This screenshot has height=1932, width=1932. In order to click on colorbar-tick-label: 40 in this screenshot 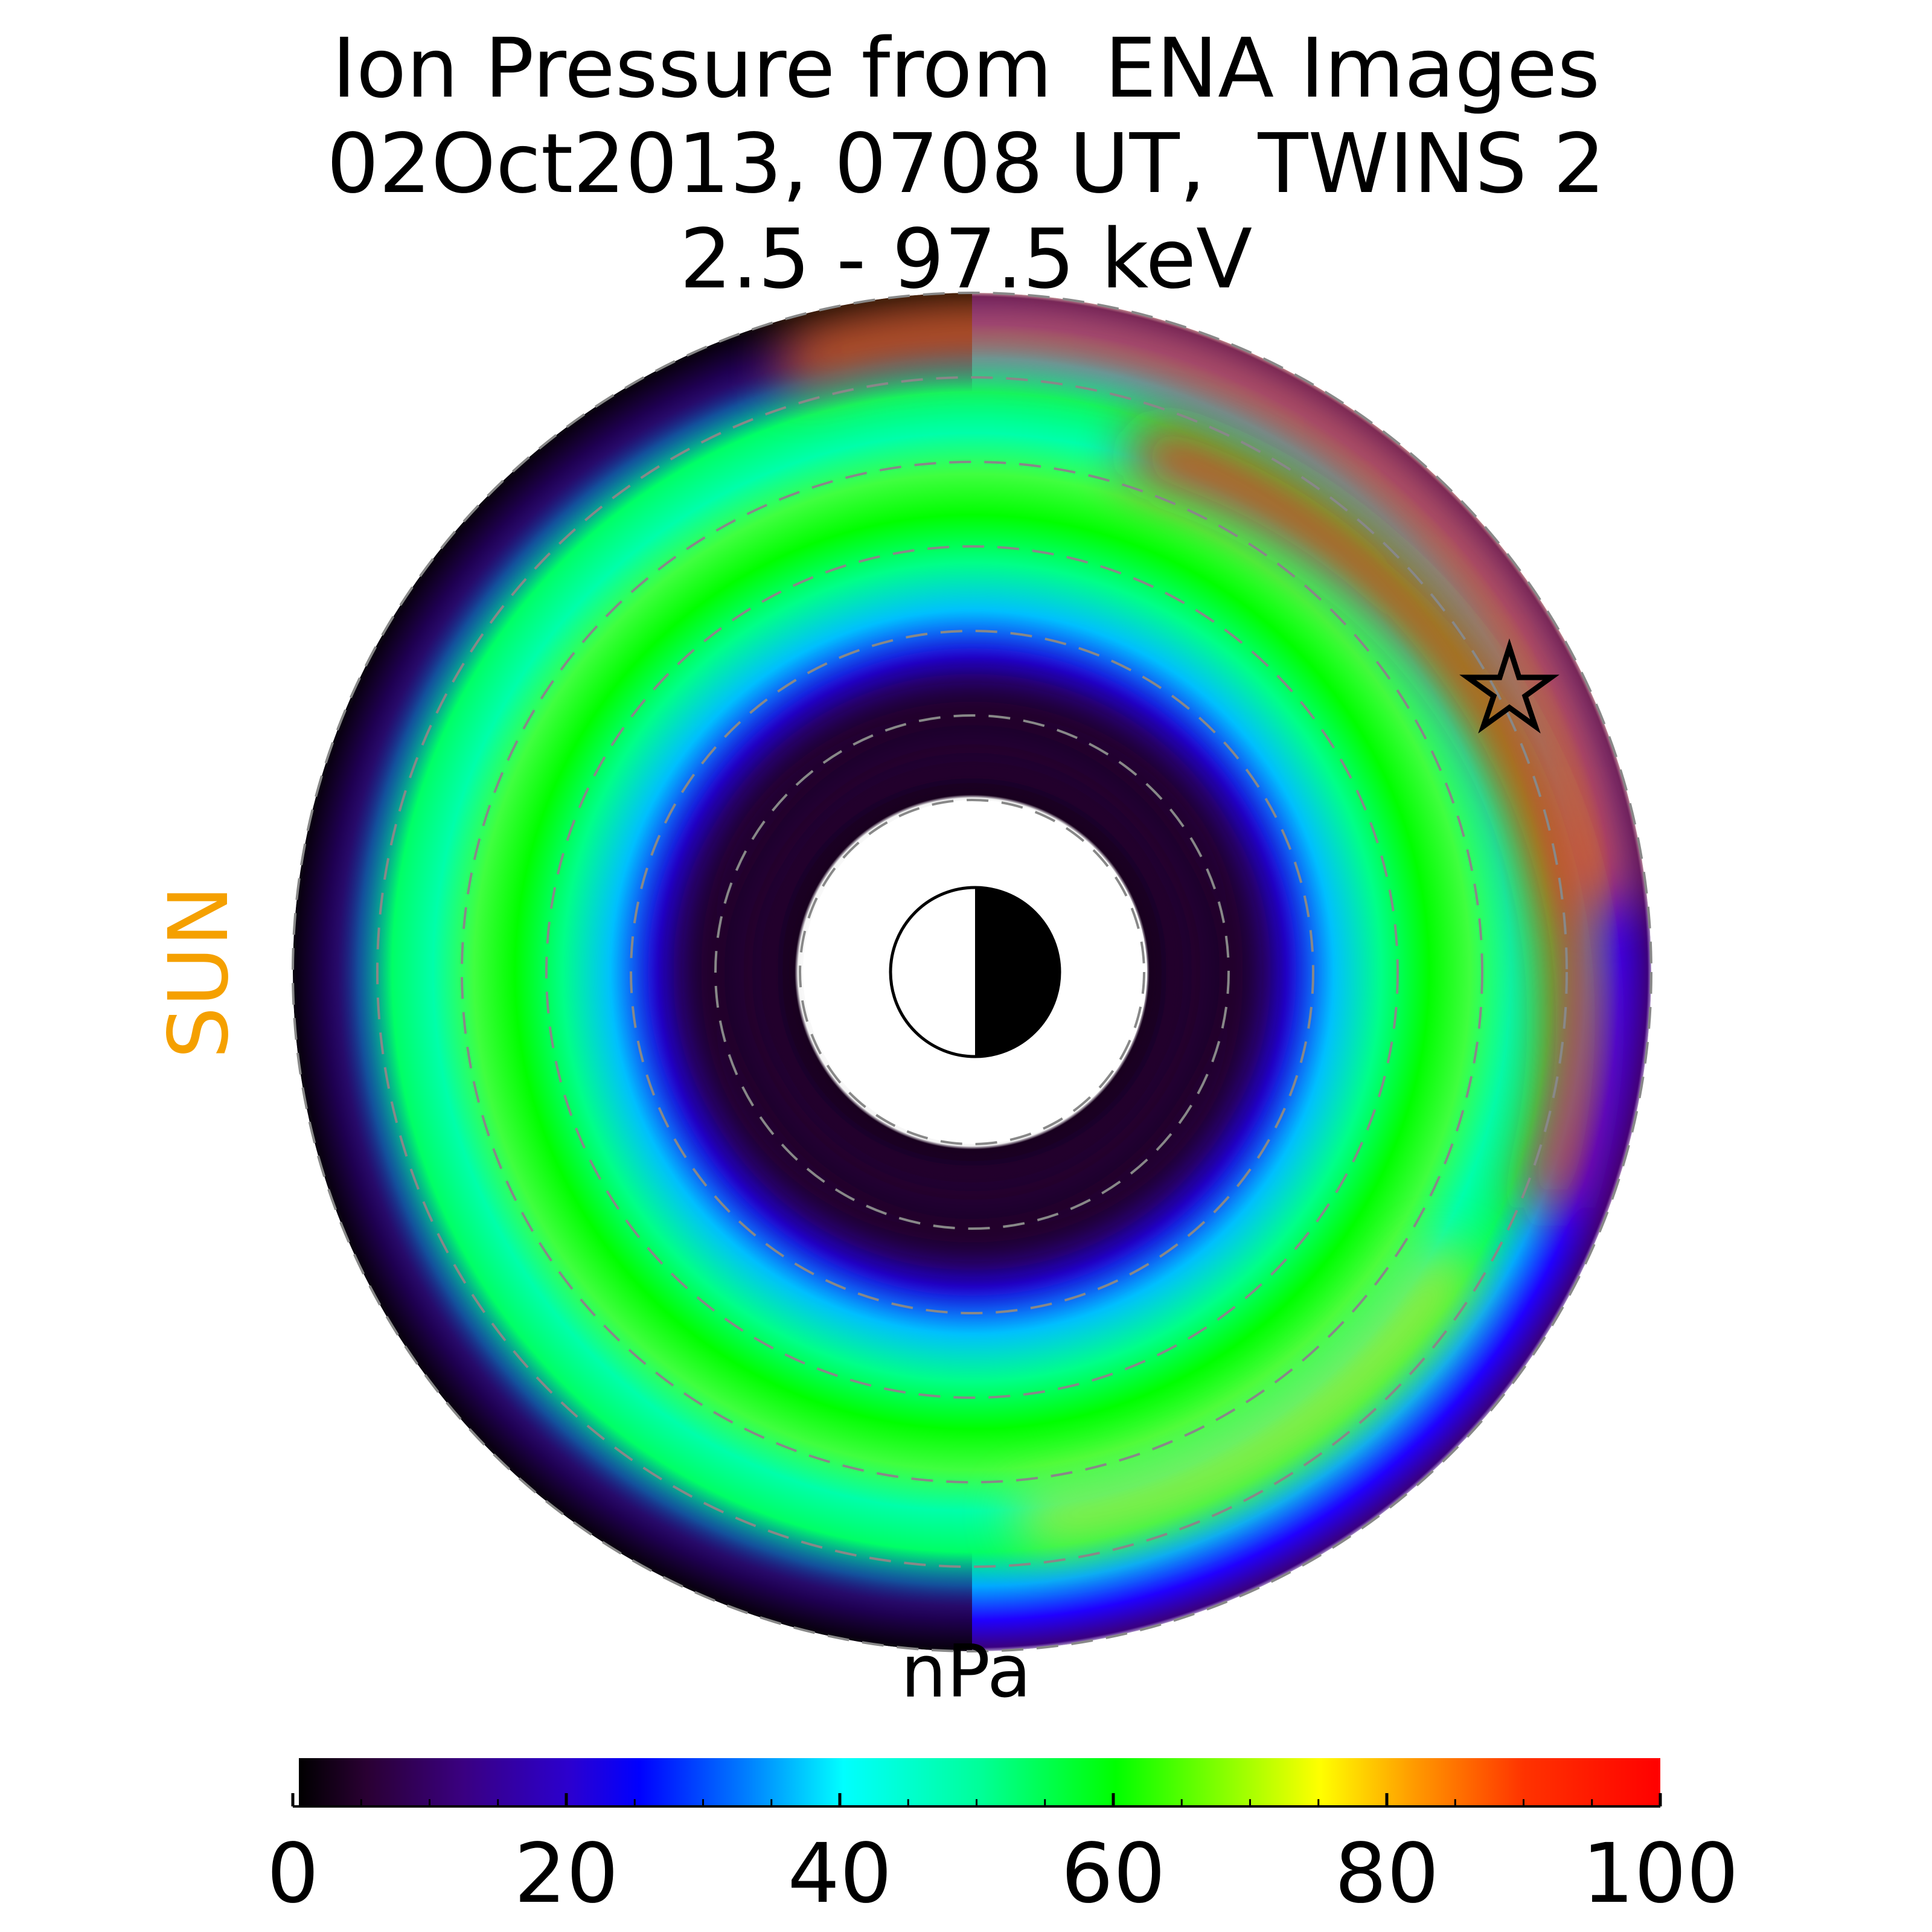, I will do `click(840, 1874)`.